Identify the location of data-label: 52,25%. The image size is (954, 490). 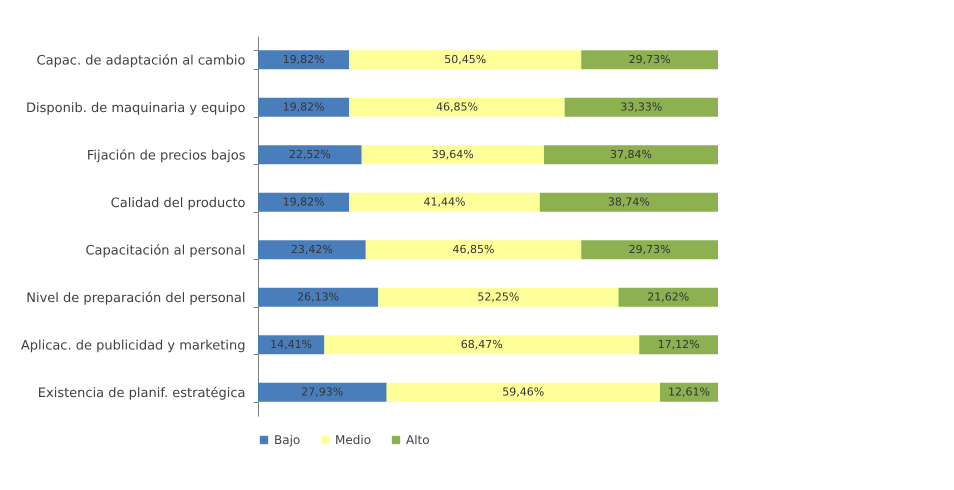
(498, 297).